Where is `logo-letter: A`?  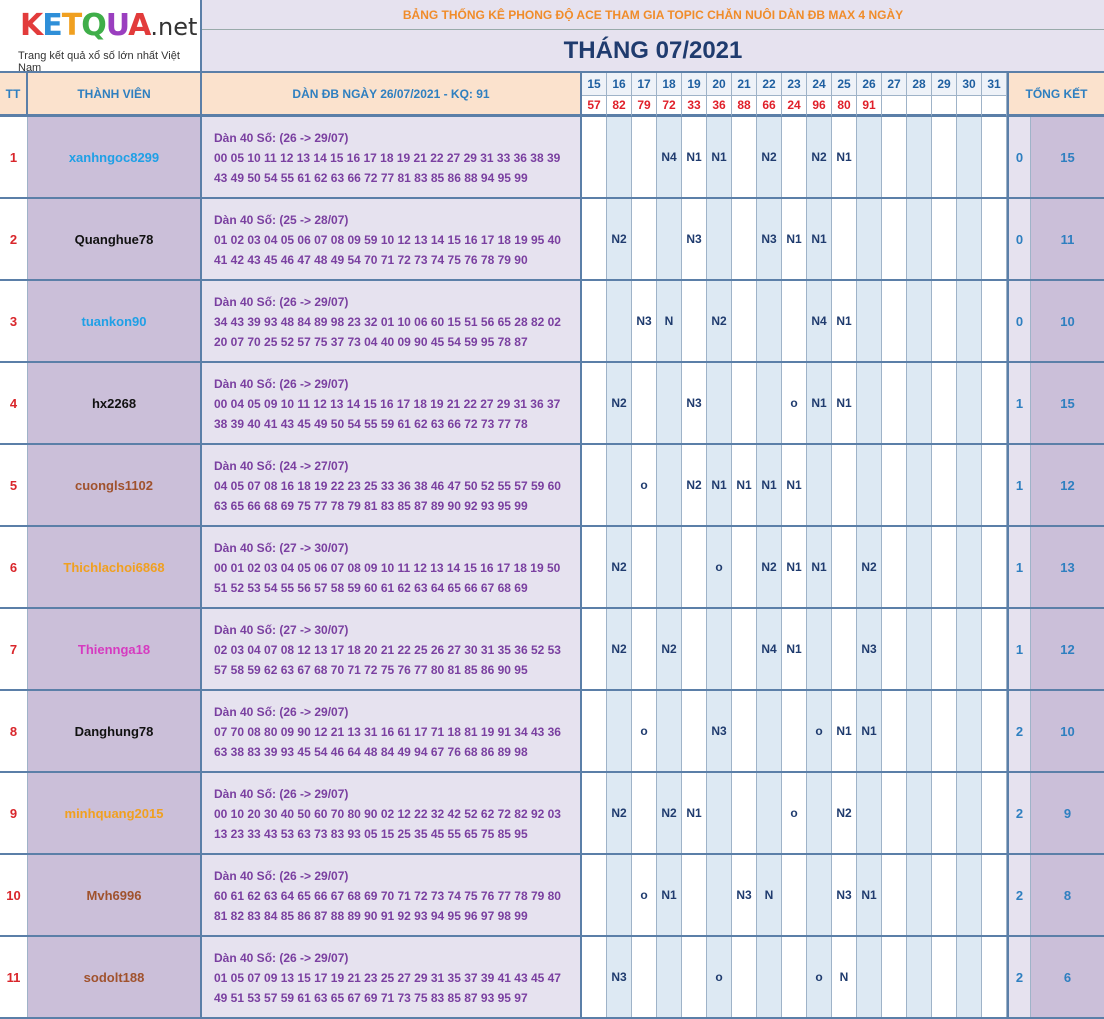 logo-letter: A is located at coordinates (139, 25).